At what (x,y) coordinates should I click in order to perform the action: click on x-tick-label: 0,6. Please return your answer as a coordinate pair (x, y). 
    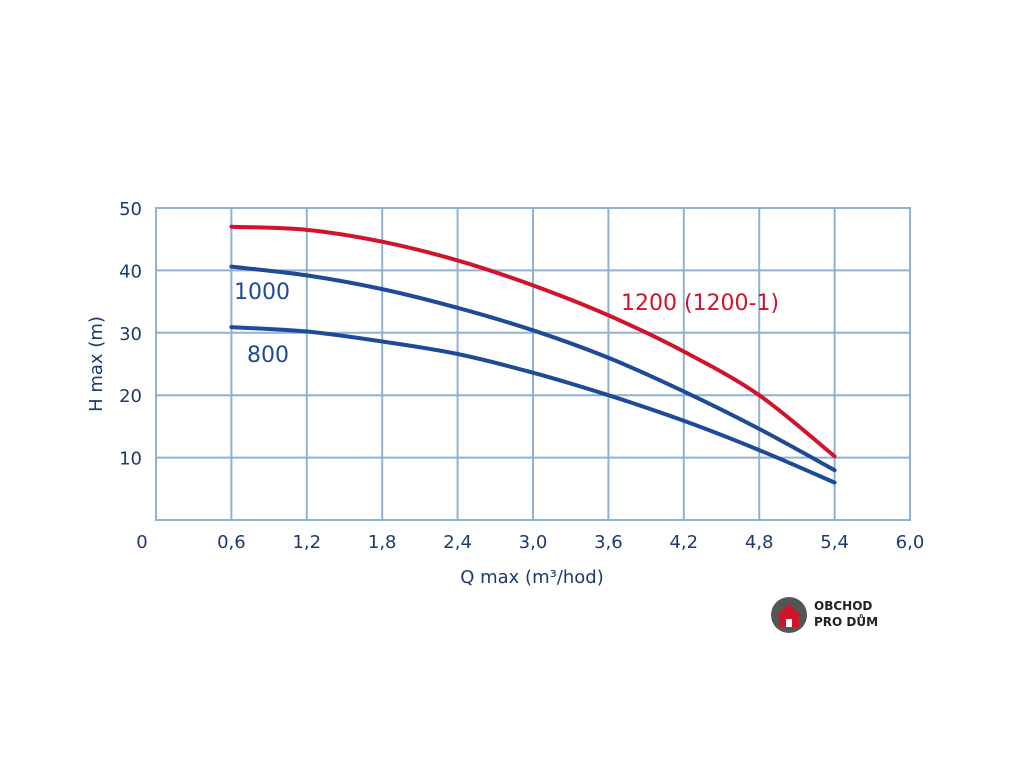
    Looking at the image, I should click on (231, 542).